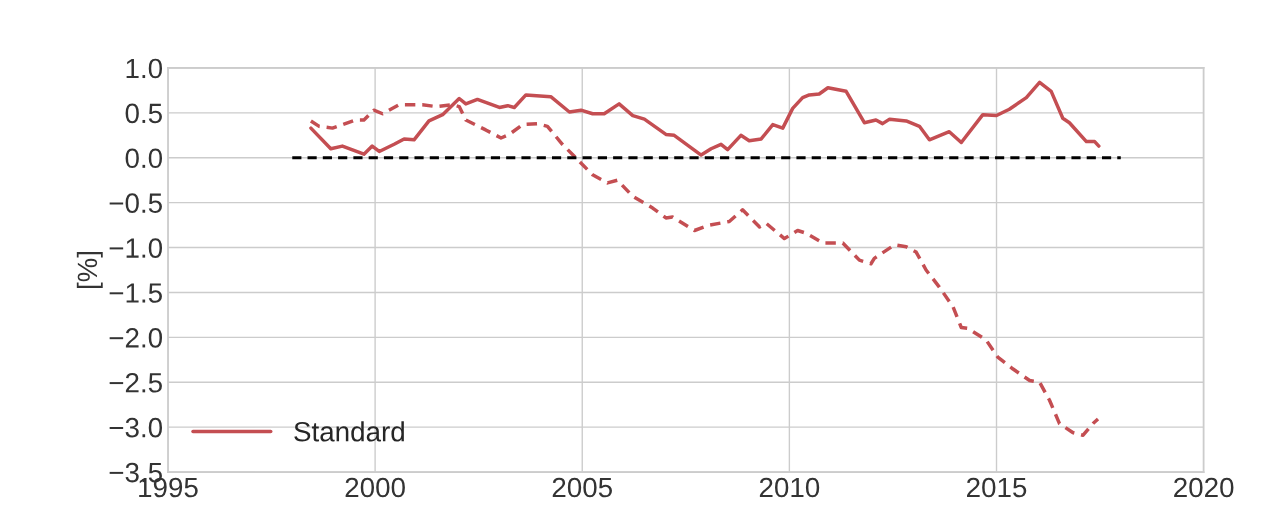  I want to click on y-axis-title: [%], so click(89, 270).